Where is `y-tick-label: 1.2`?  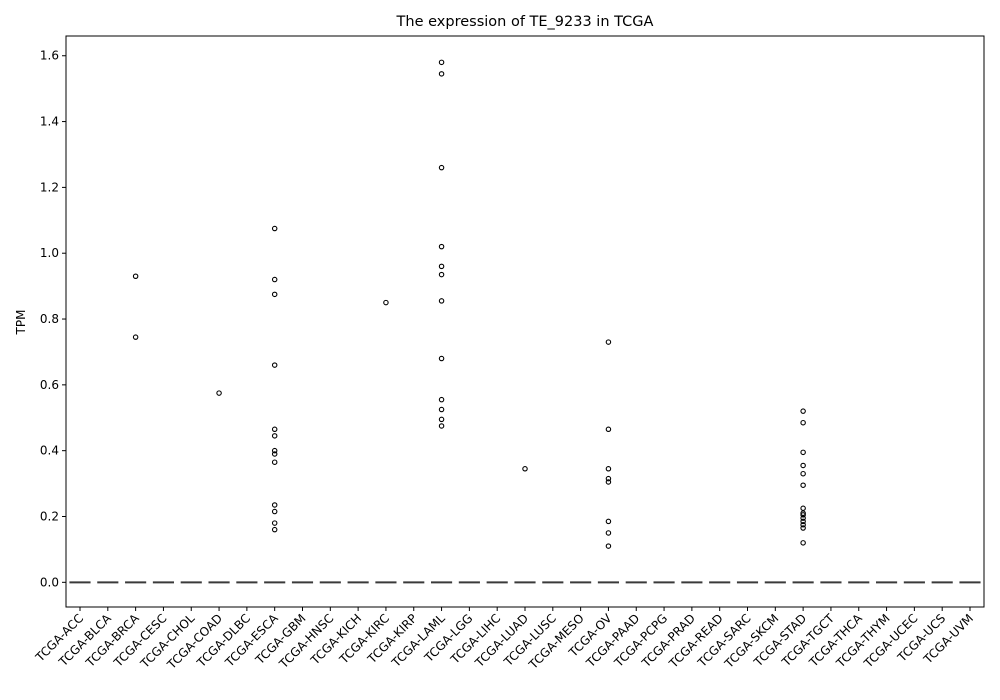
y-tick-label: 1.2 is located at coordinates (49, 187).